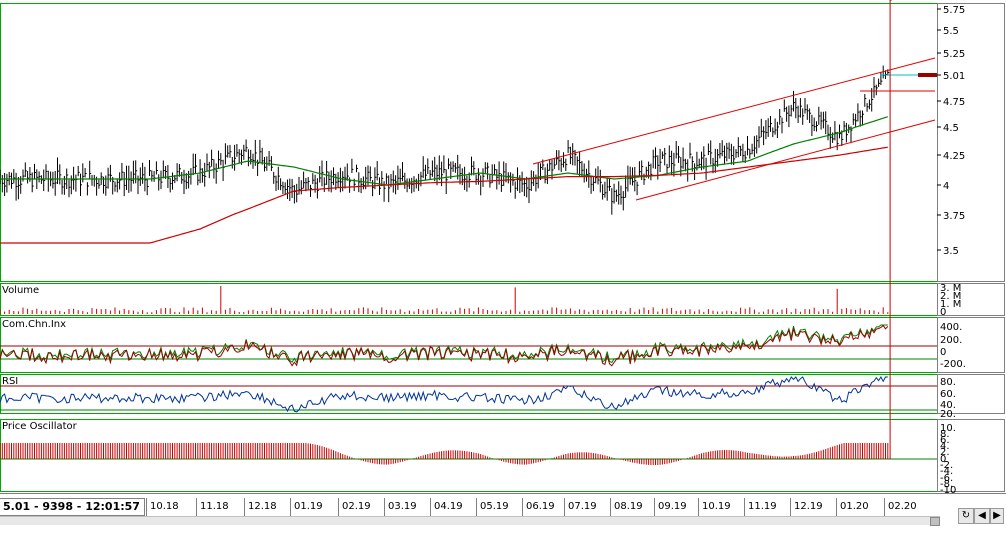  Describe the element at coordinates (971, 299) in the screenshot. I see `y-axis-volume` at that location.